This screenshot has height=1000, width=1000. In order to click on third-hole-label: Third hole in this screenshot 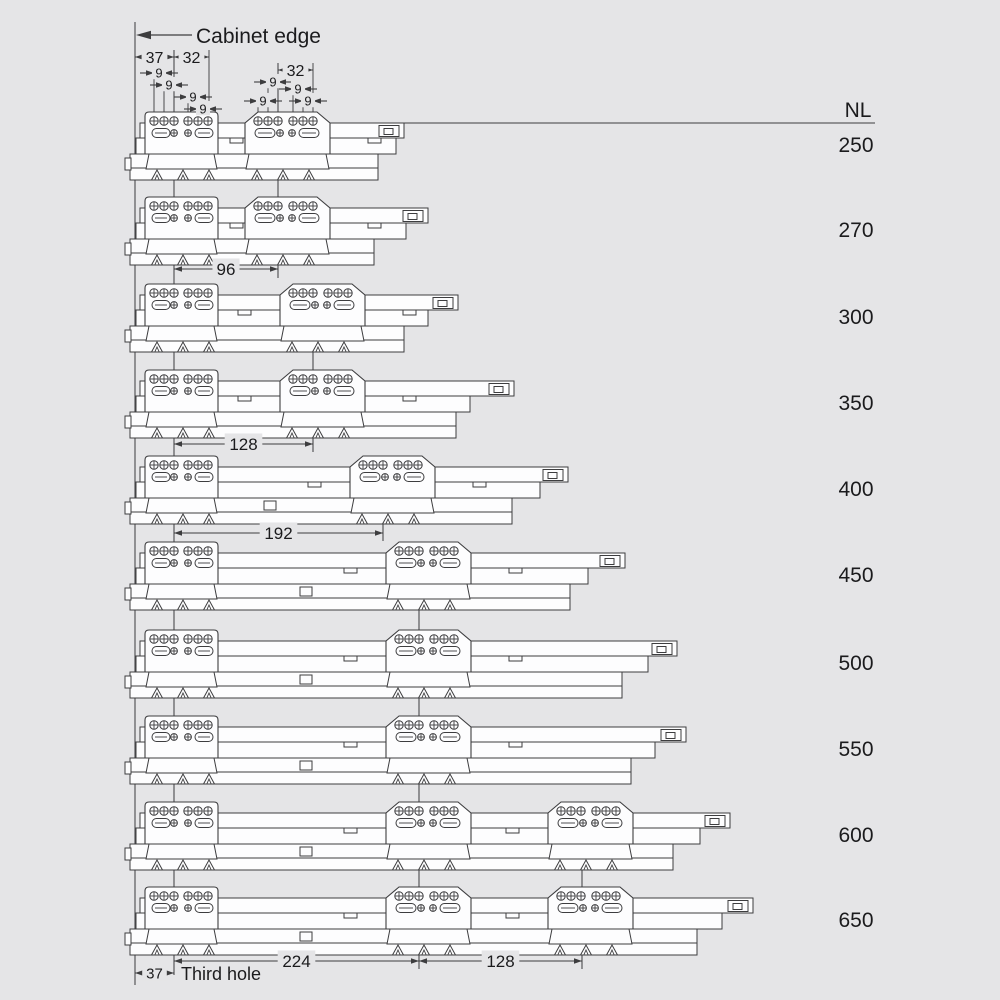, I will do `click(221, 974)`.